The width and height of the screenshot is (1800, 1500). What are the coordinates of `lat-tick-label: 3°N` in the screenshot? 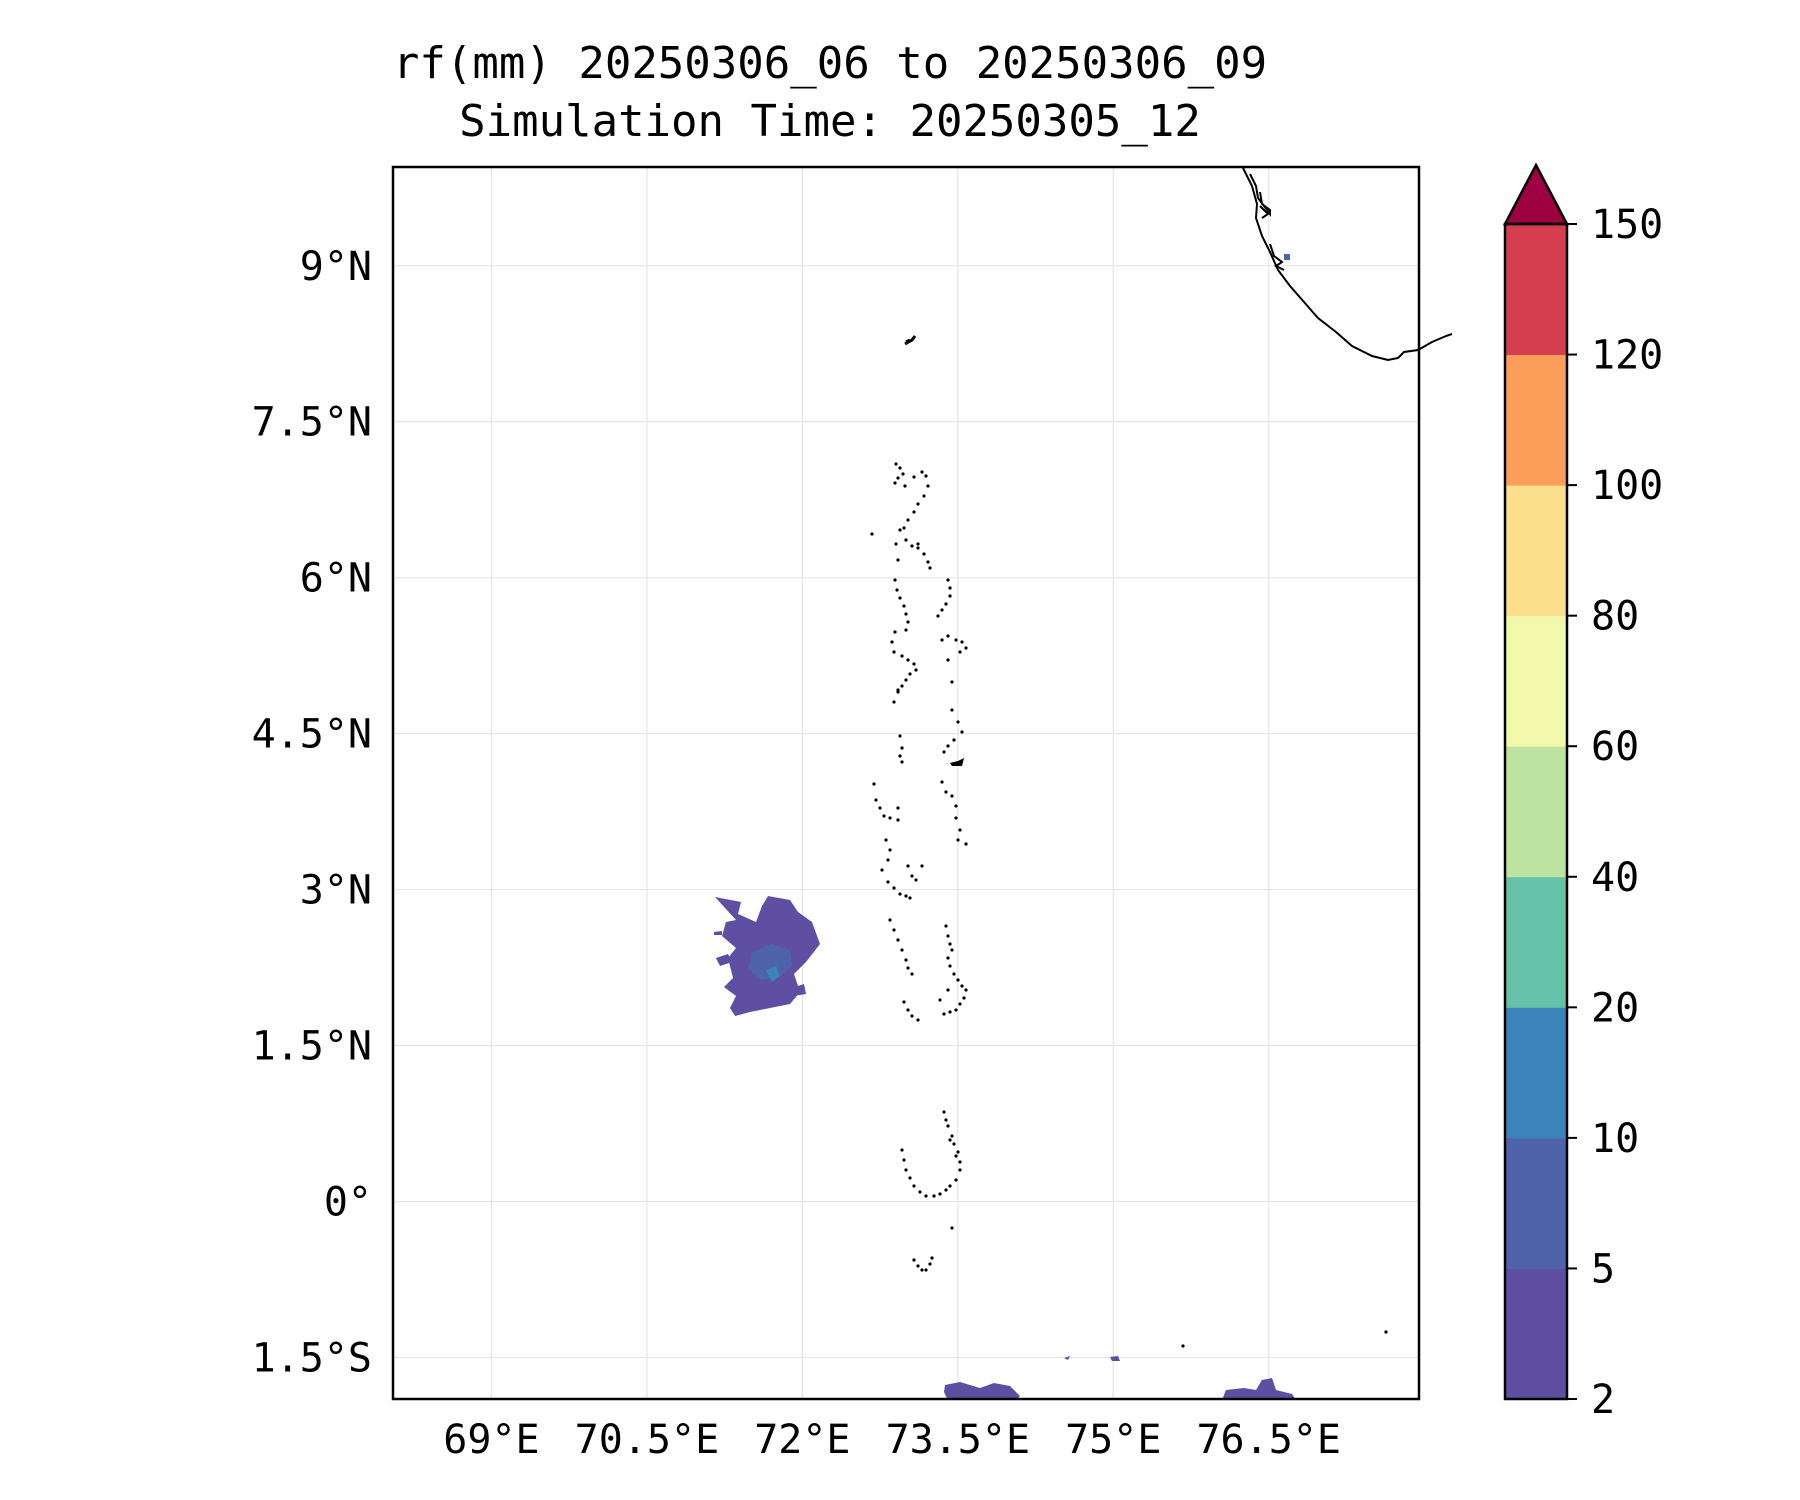 It's located at (336, 891).